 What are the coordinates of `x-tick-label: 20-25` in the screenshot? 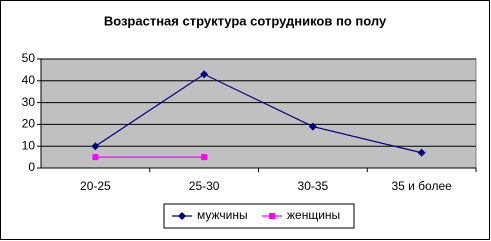 It's located at (95, 186).